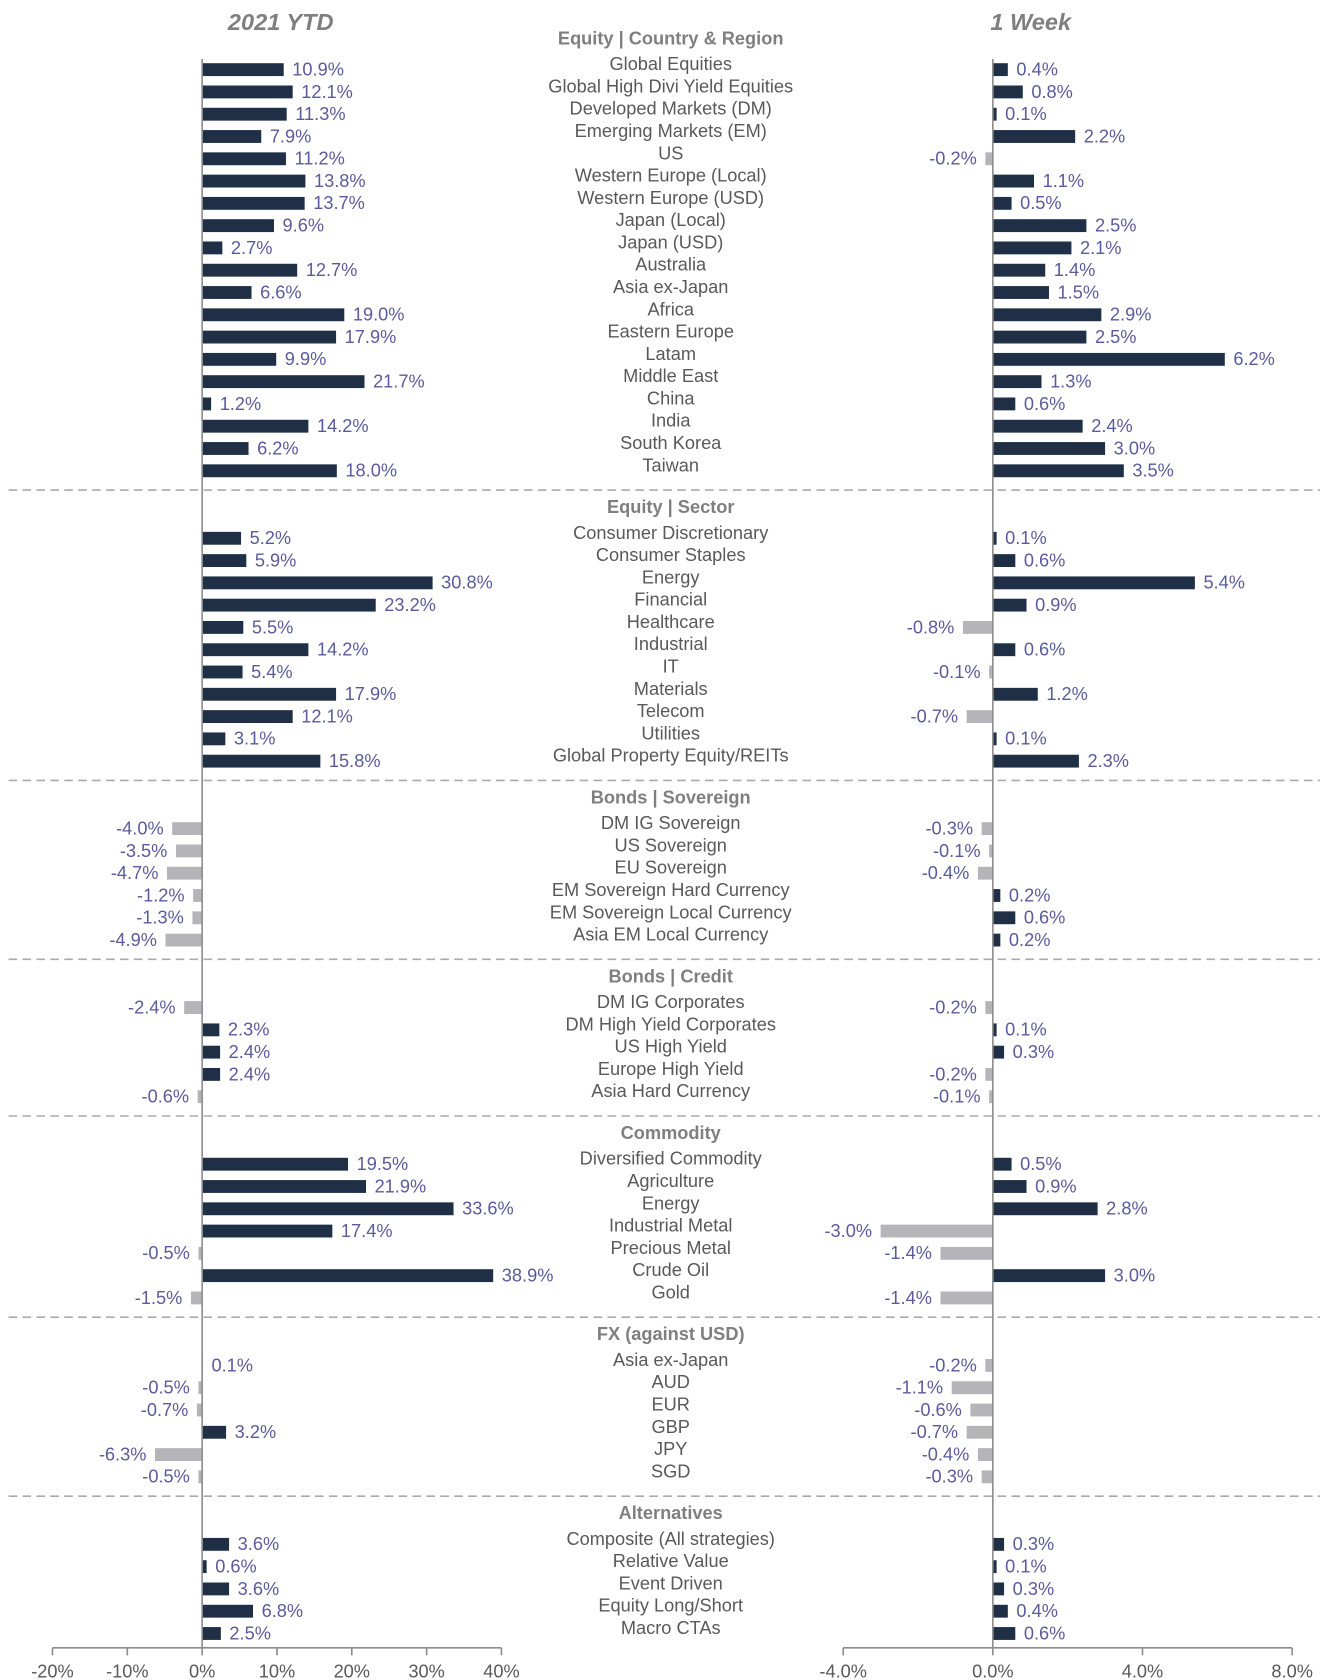 This screenshot has width=1320, height=1680. What do you see at coordinates (241, 404) in the screenshot?
I see `value-label: 1.2%` at bounding box center [241, 404].